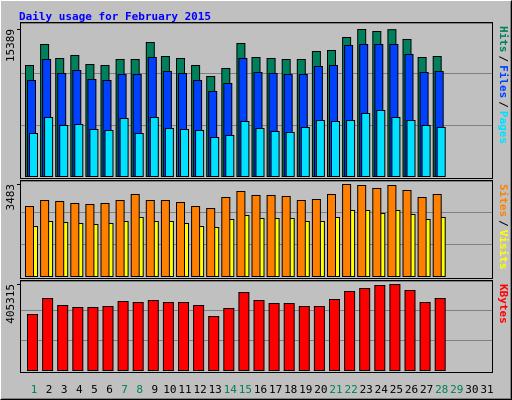 Image resolution: width=512 pixels, height=400 pixels. I want to click on x-tick-label: 5, so click(94, 389).